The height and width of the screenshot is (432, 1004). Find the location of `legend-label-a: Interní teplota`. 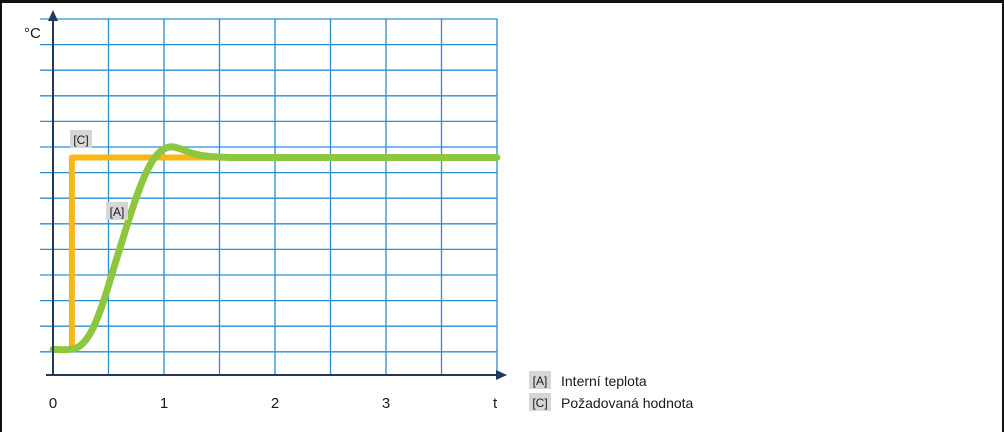

legend-label-a: Interní teplota is located at coordinates (604, 381).